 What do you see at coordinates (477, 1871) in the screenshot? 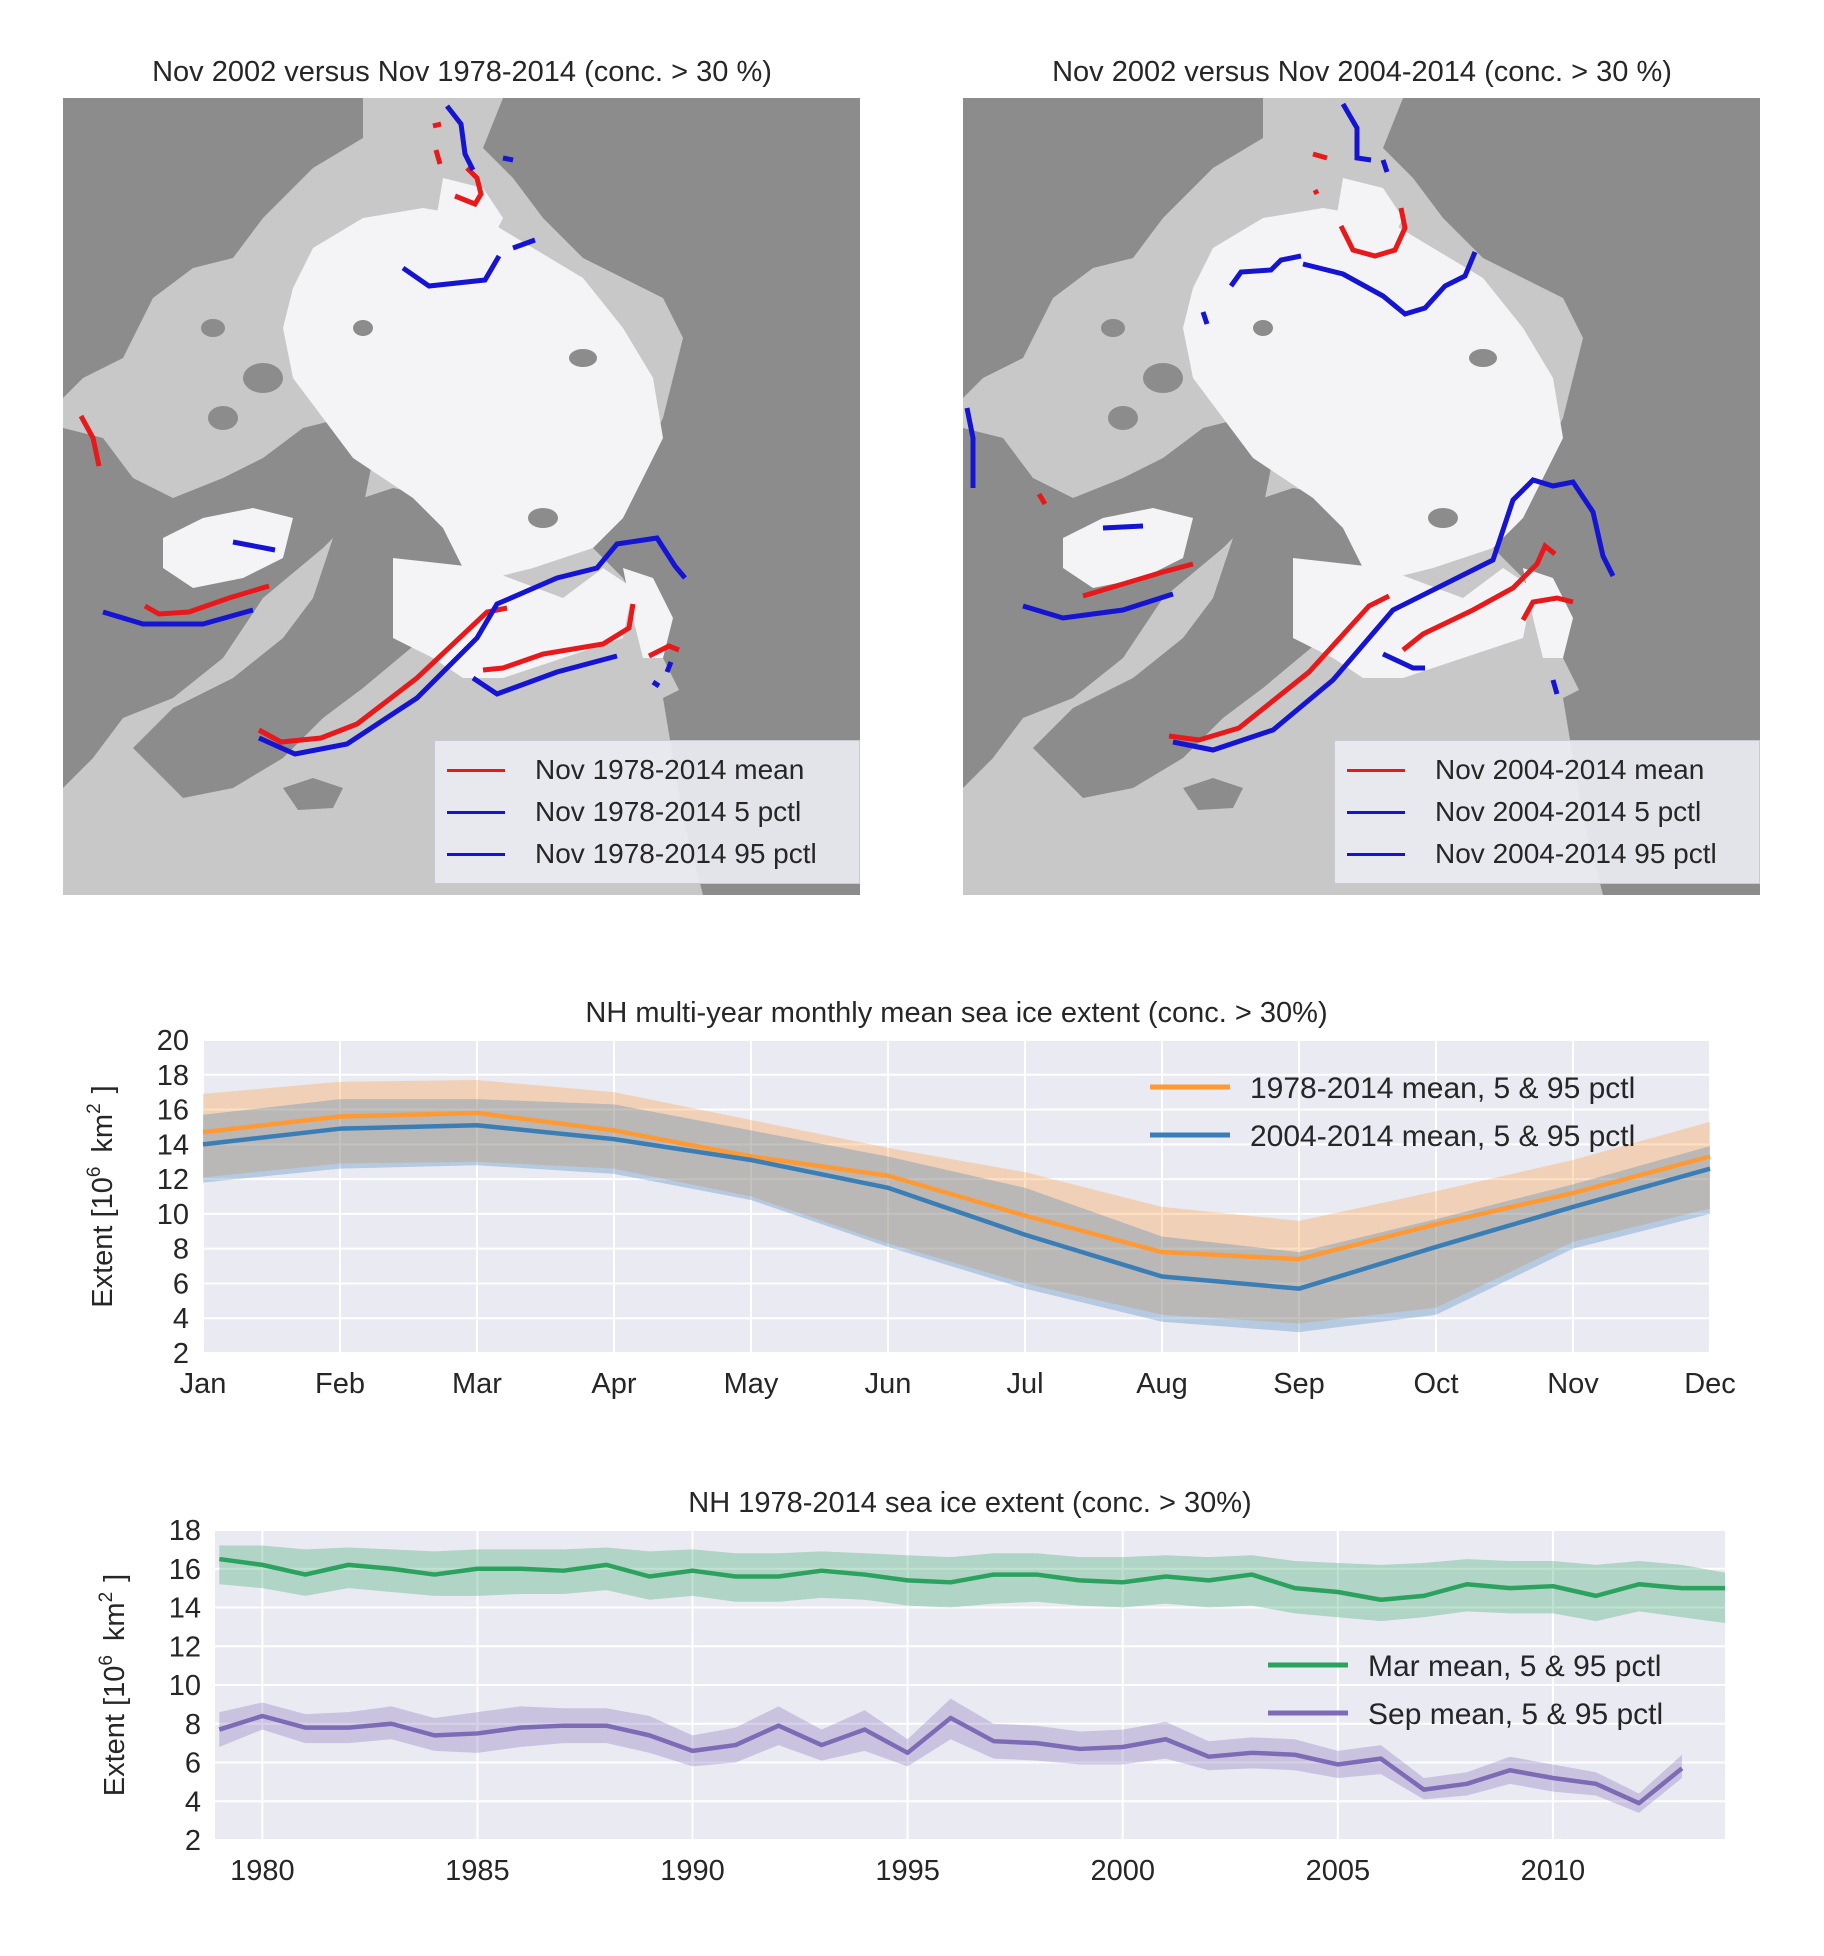
I see `x-tick-label: 1985` at bounding box center [477, 1871].